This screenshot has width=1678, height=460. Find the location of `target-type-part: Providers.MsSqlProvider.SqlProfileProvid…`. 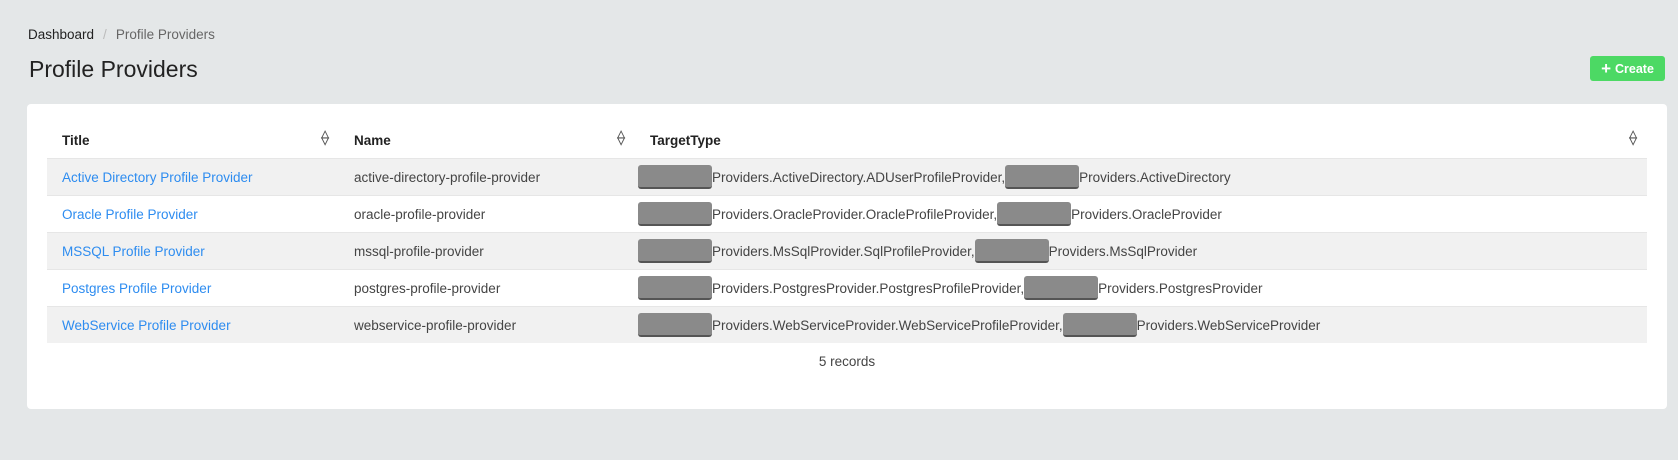

target-type-part: Providers.MsSqlProvider.SqlProfileProvid… is located at coordinates (843, 251).